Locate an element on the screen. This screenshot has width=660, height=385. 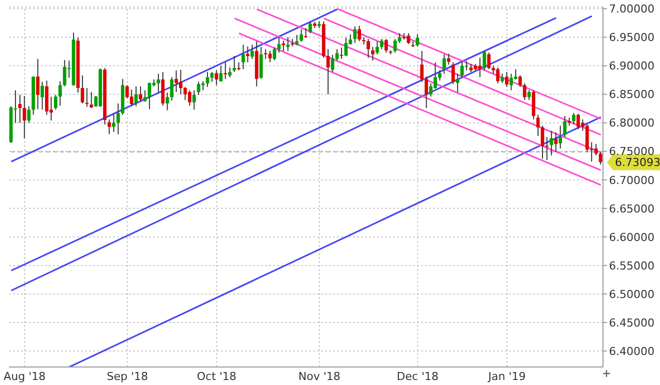
x-tick-label: Oct '18 is located at coordinates (216, 376).